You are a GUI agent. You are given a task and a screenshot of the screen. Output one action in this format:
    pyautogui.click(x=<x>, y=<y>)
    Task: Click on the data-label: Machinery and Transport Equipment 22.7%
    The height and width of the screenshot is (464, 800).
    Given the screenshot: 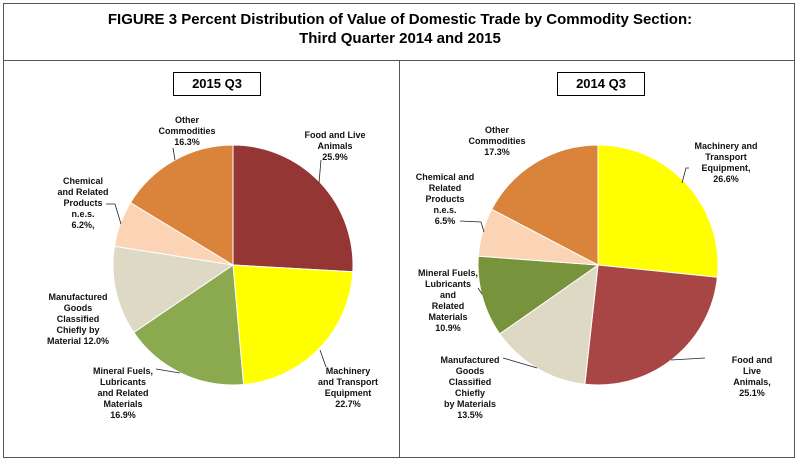 What is the action you would take?
    pyautogui.click(x=348, y=387)
    